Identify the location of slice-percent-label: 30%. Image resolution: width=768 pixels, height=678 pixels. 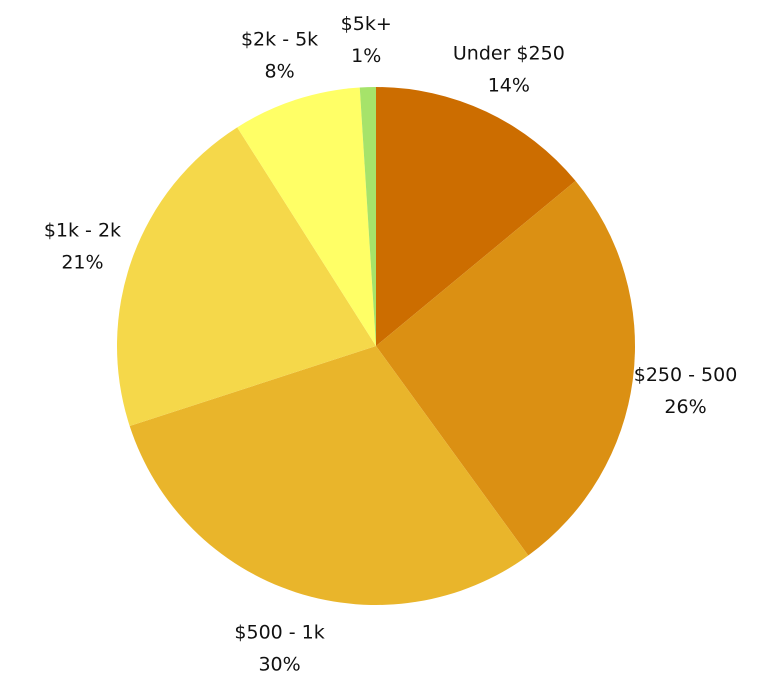
(279, 665).